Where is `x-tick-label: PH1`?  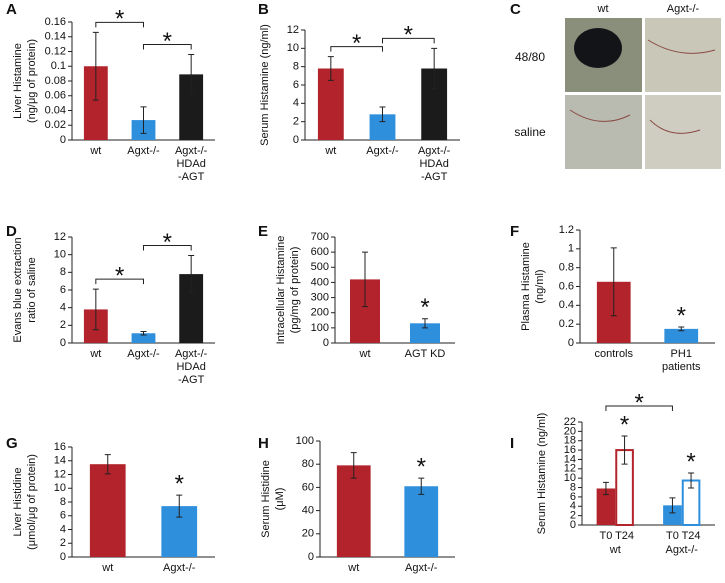
x-tick-label: PH1 is located at coordinates (681, 354).